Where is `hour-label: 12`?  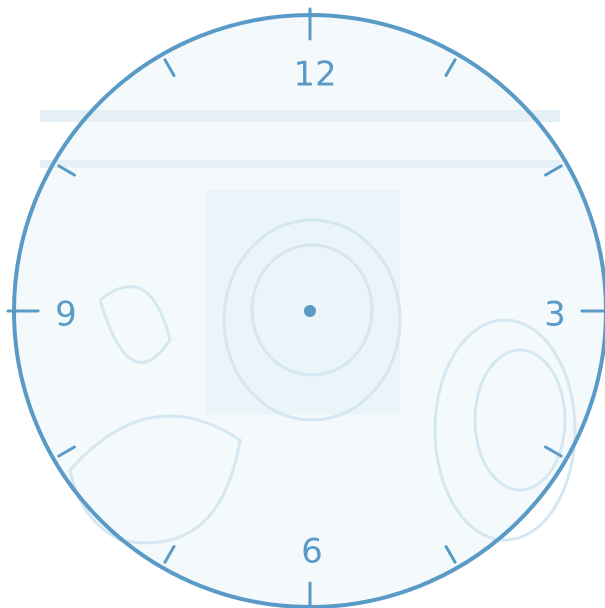 hour-label: 12 is located at coordinates (314, 75).